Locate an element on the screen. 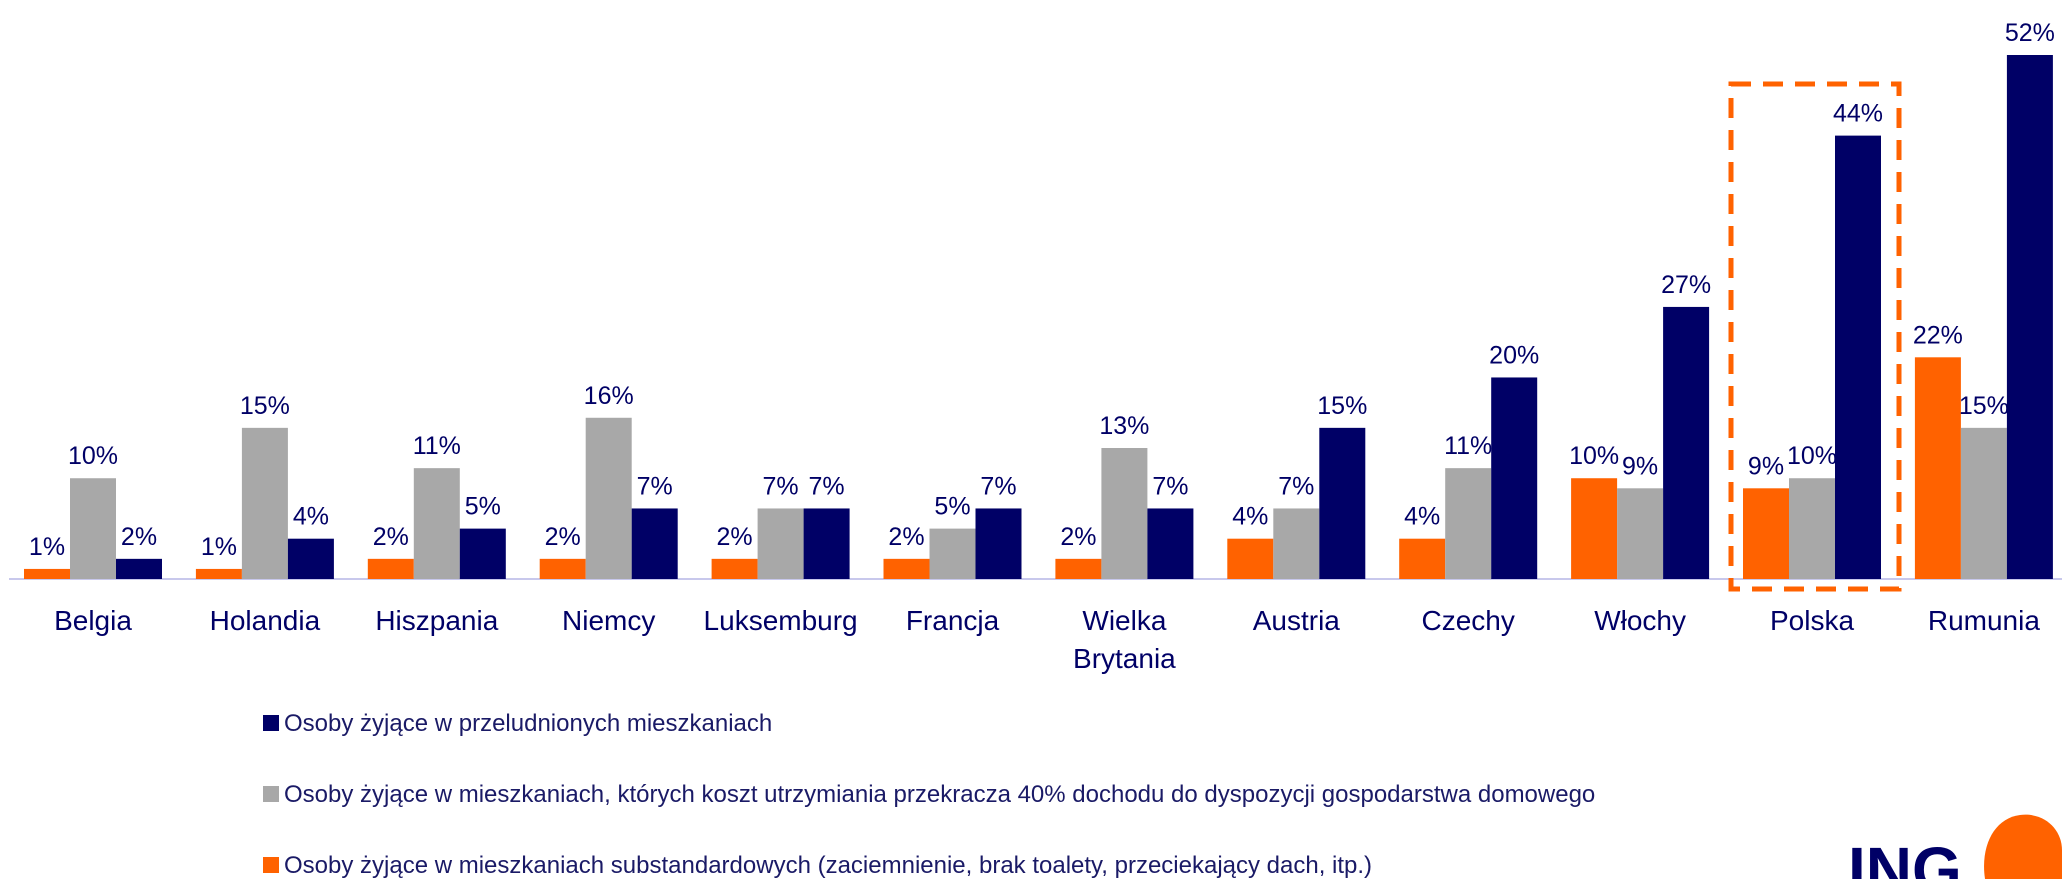  x-tick-label: Wielka Brytania is located at coordinates (1124, 639).